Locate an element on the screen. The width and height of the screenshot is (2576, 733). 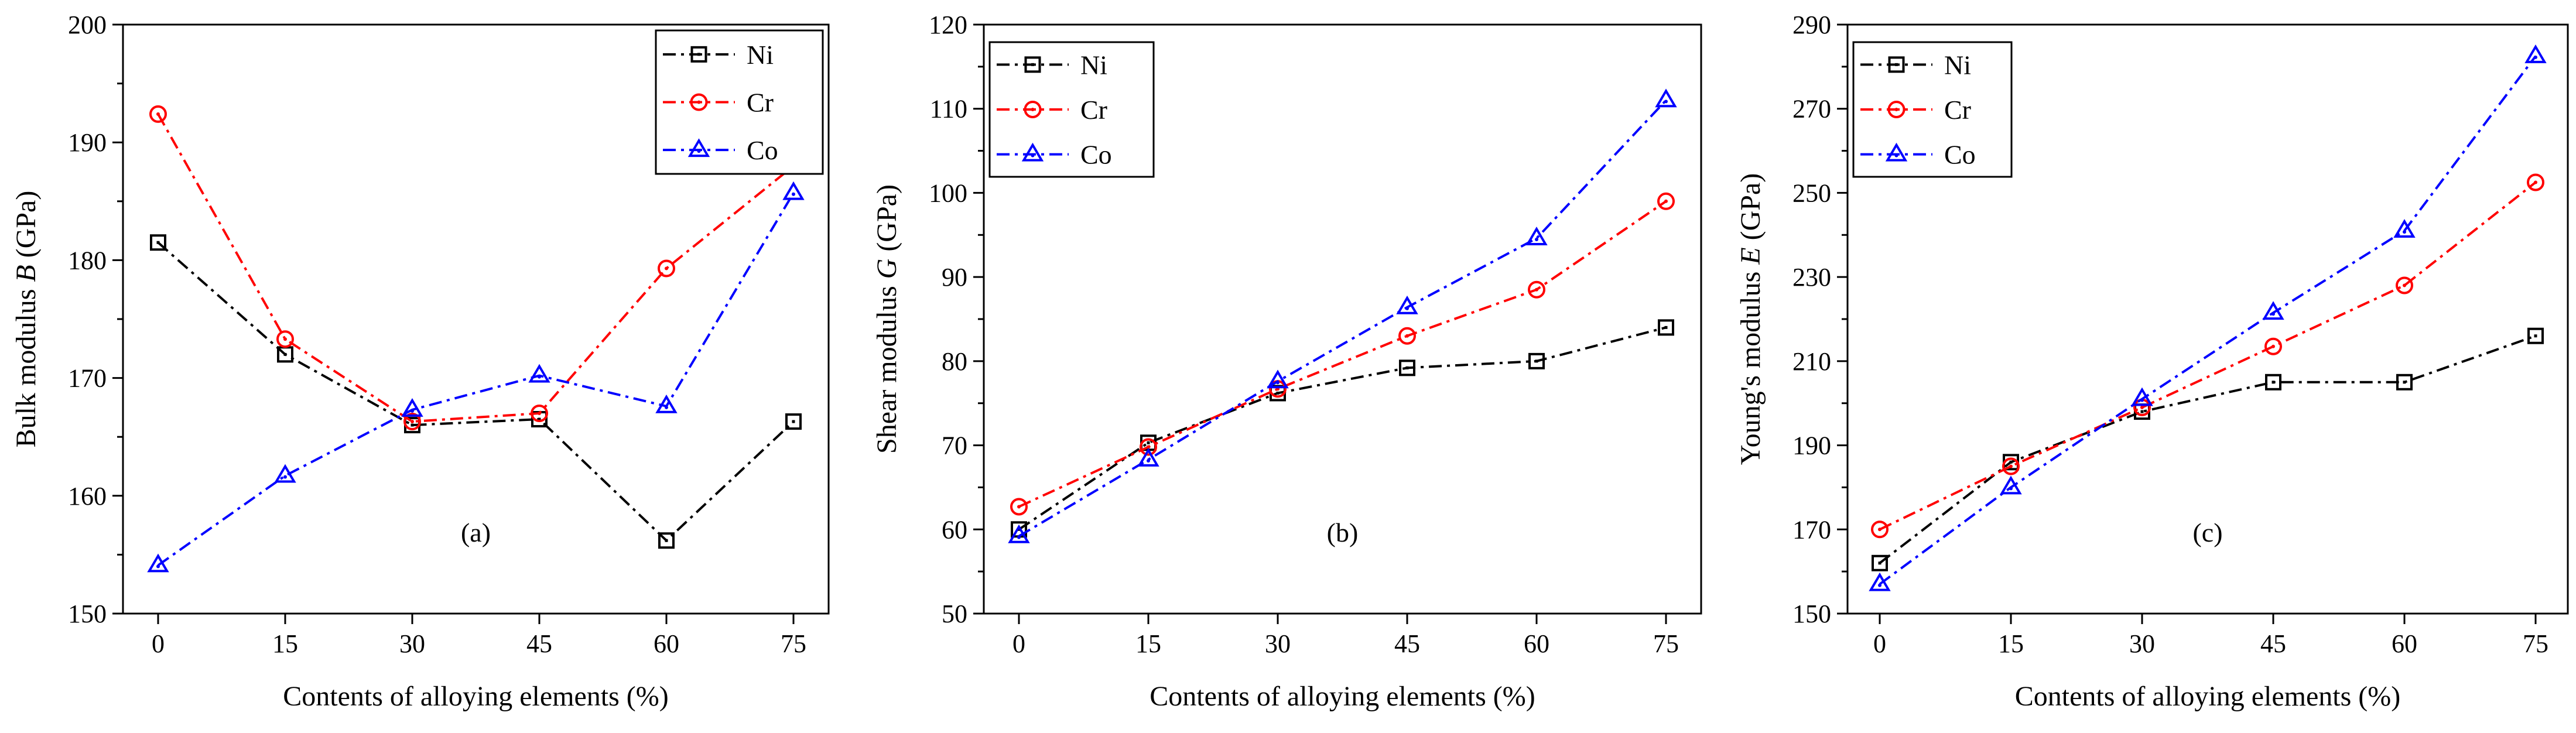
panel-b-legend-label-cr: Cr is located at coordinates (1093, 110).